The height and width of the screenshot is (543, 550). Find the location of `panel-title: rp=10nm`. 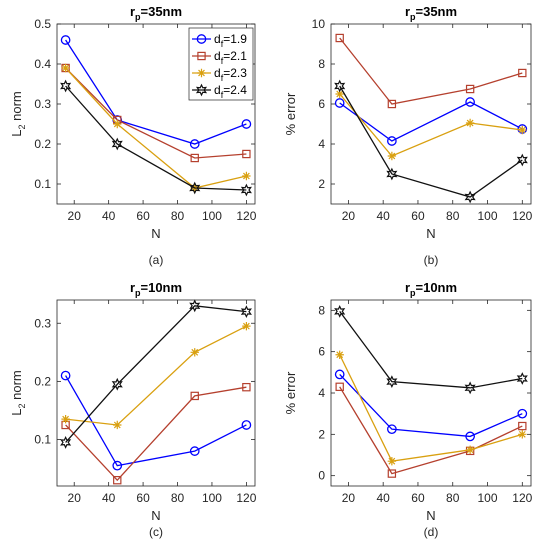

panel-title: rp=10nm is located at coordinates (431, 289).